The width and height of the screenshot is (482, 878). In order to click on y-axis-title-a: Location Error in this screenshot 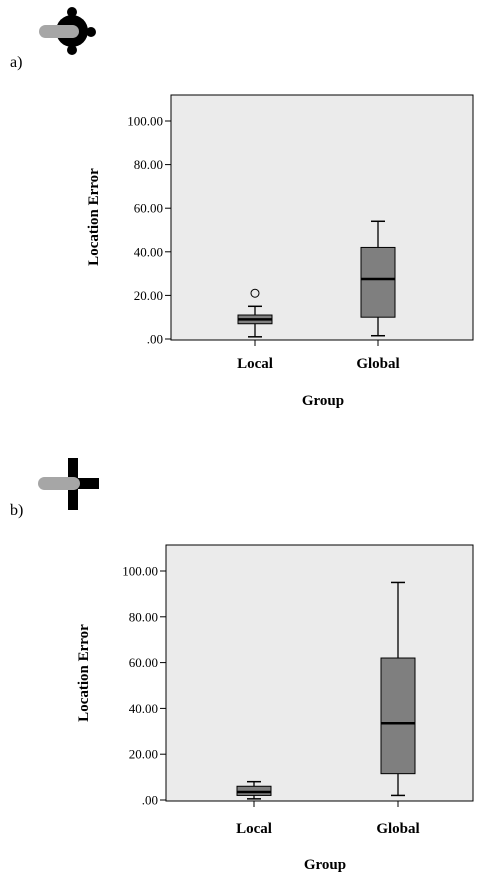, I will do `click(94, 217)`.